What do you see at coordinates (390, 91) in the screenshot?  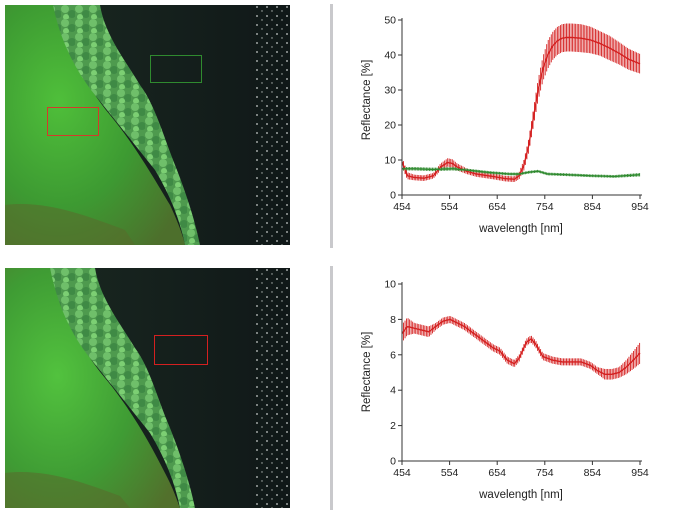 I see `y-tick-label: 30` at bounding box center [390, 91].